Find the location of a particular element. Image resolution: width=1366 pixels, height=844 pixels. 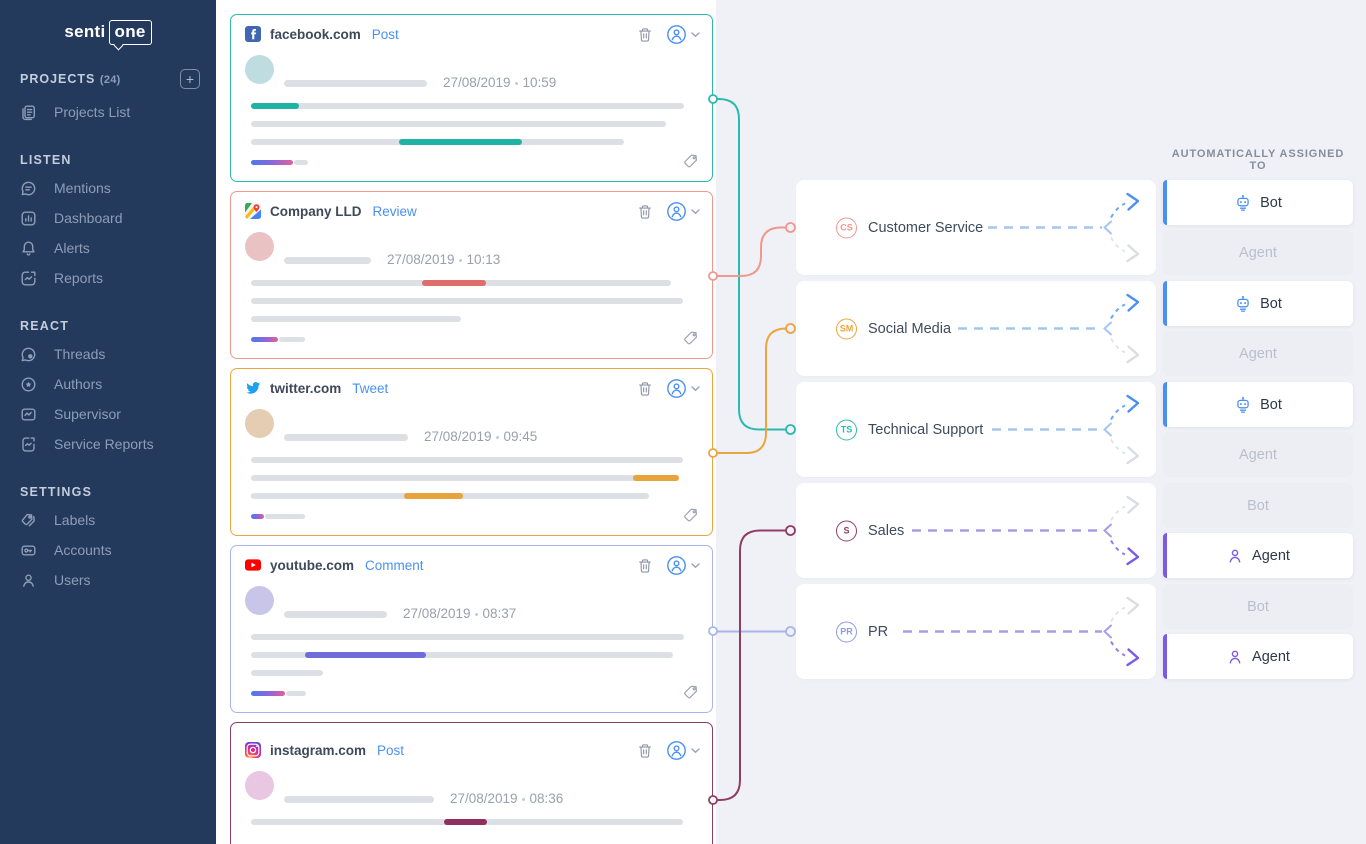

avatar is located at coordinates (259, 423).